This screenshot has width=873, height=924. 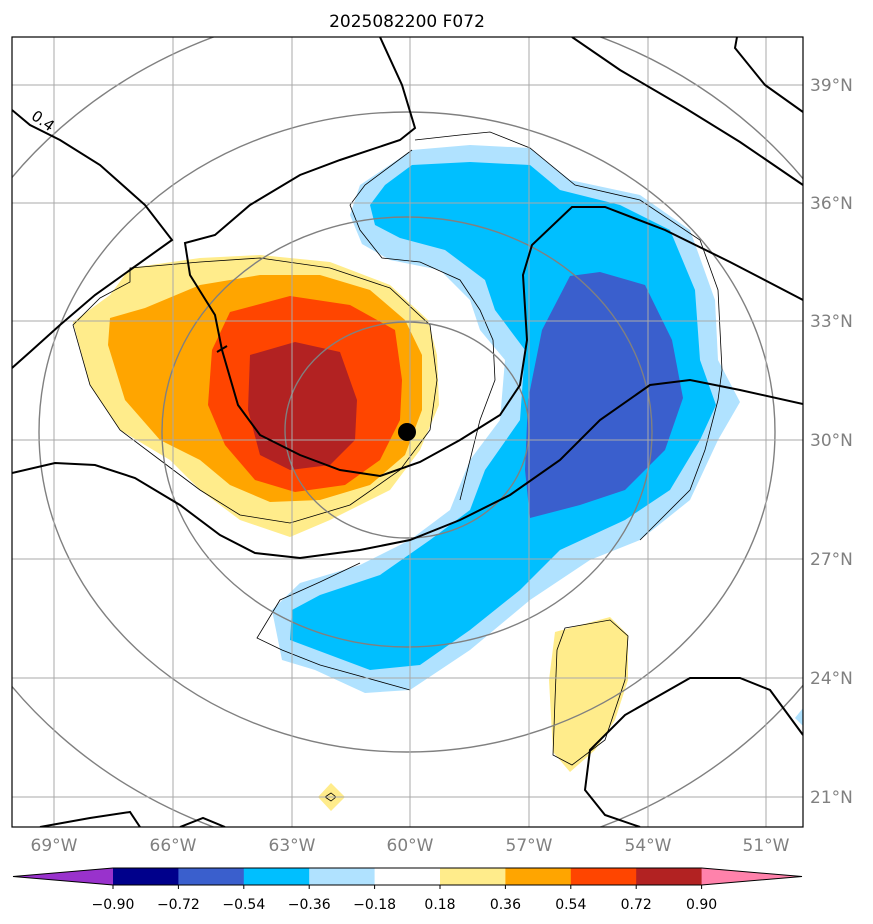 What do you see at coordinates (636, 905) in the screenshot?
I see `colorbar-tick-label: 0.72` at bounding box center [636, 905].